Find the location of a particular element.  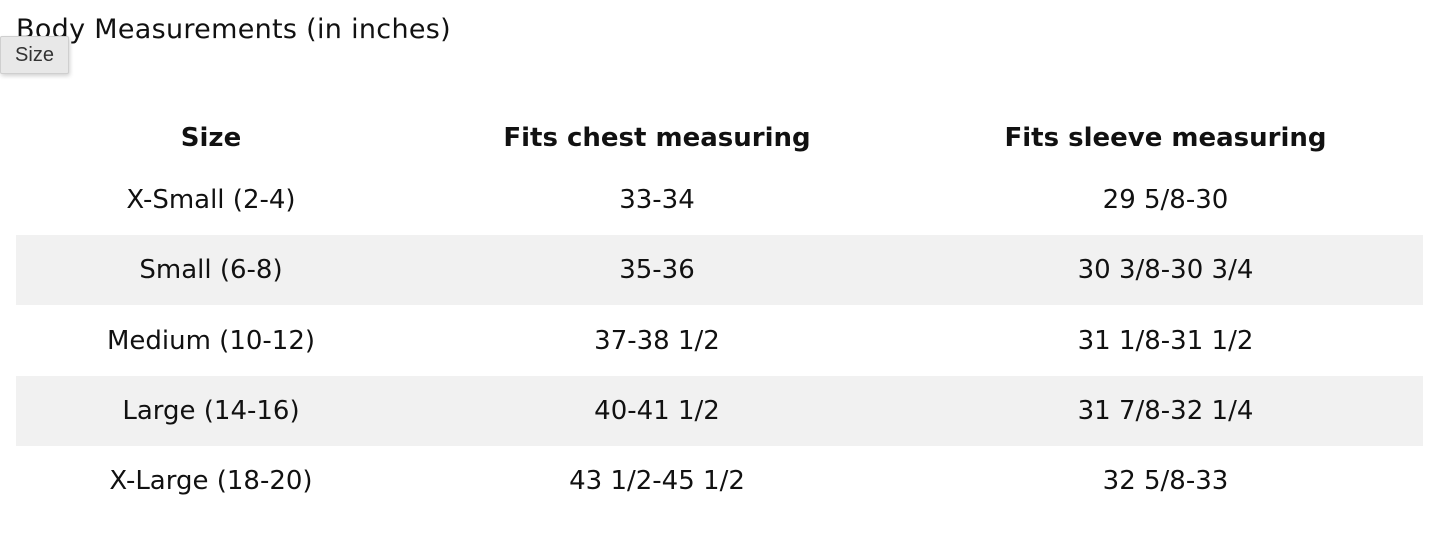

table-row: Medium (10-12) 37-38 1/2 31 1/8-31 1/2 is located at coordinates (719, 340).